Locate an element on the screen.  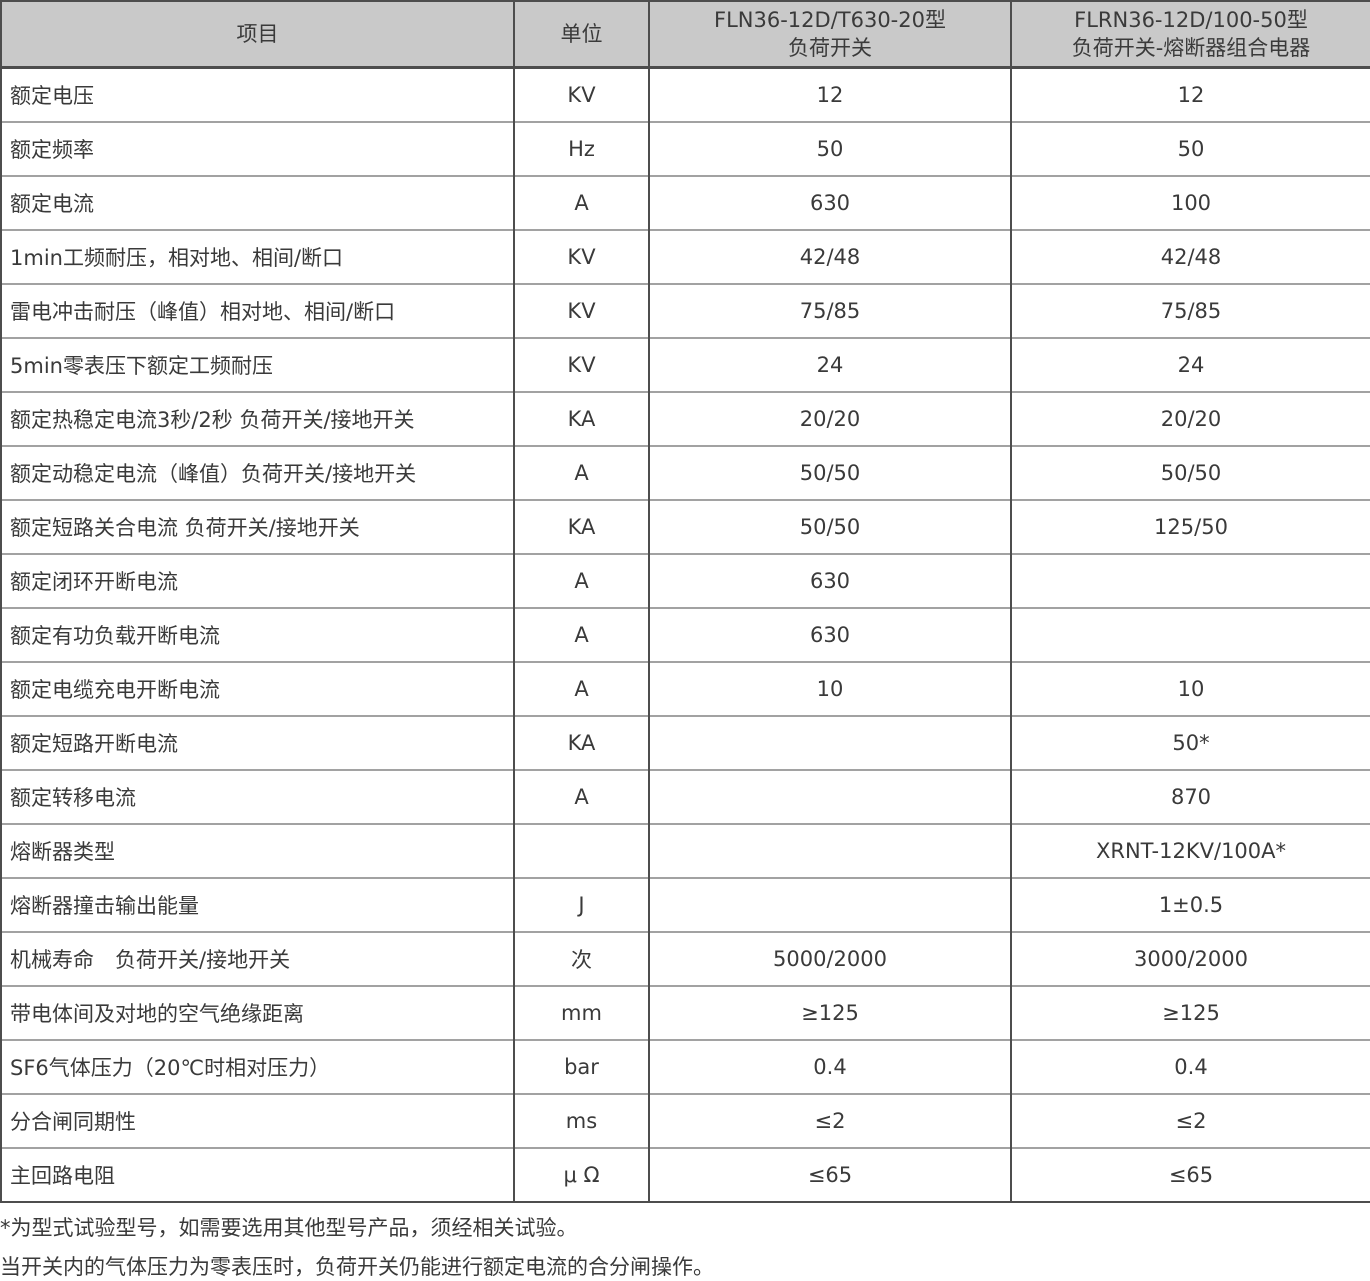
value-a-cell: ≤2 is located at coordinates (830, 1120).